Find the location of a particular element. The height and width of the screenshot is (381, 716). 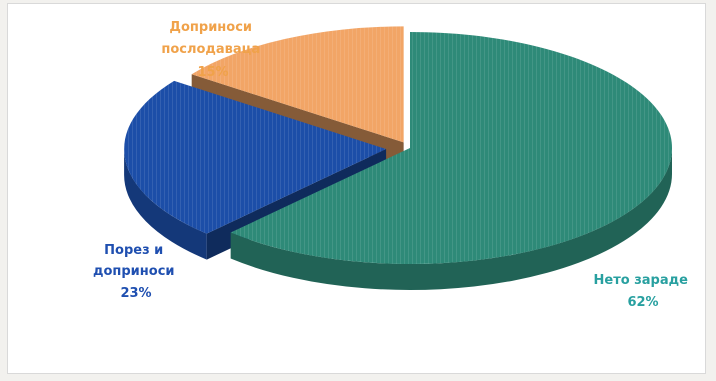

slice-texture-tax-contributions is located at coordinates (255, 157).